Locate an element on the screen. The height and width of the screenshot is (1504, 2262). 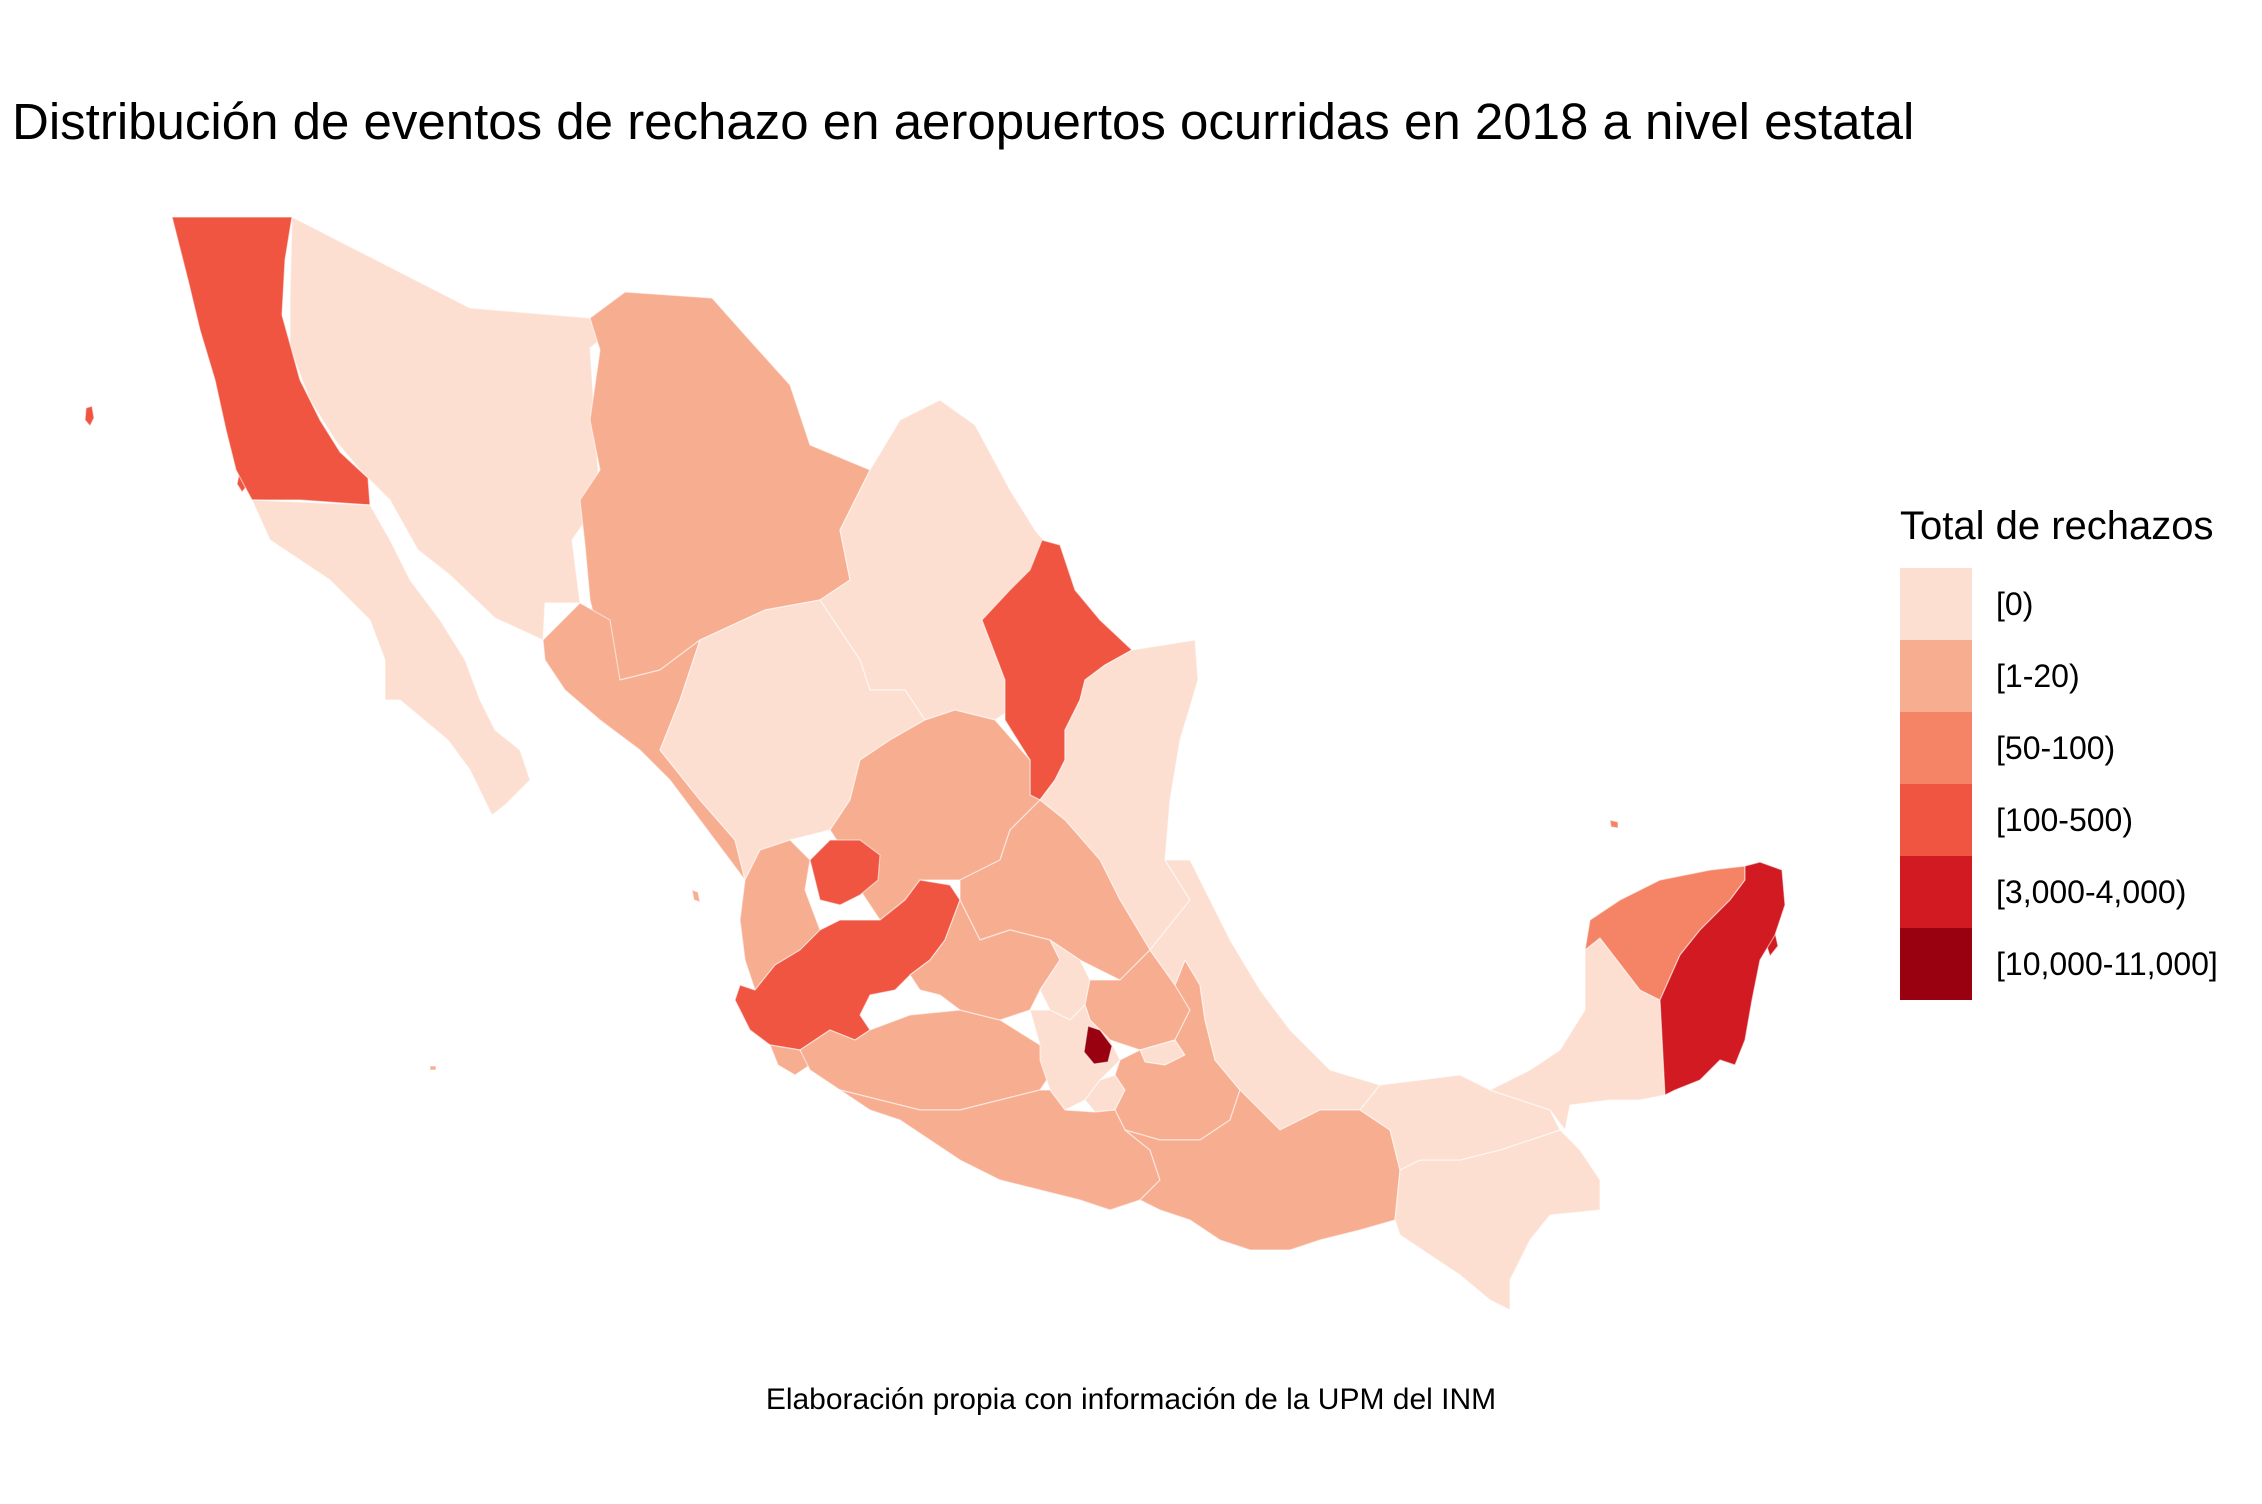
island-revillagigedo is located at coordinates (433, 1068).